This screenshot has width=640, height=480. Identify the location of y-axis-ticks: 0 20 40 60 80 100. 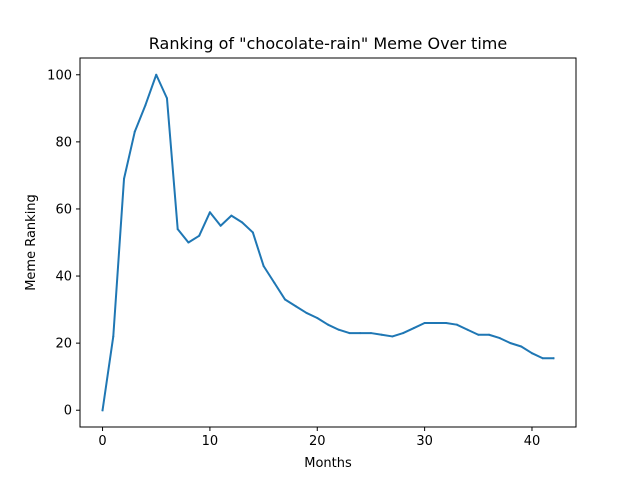
(63, 243).